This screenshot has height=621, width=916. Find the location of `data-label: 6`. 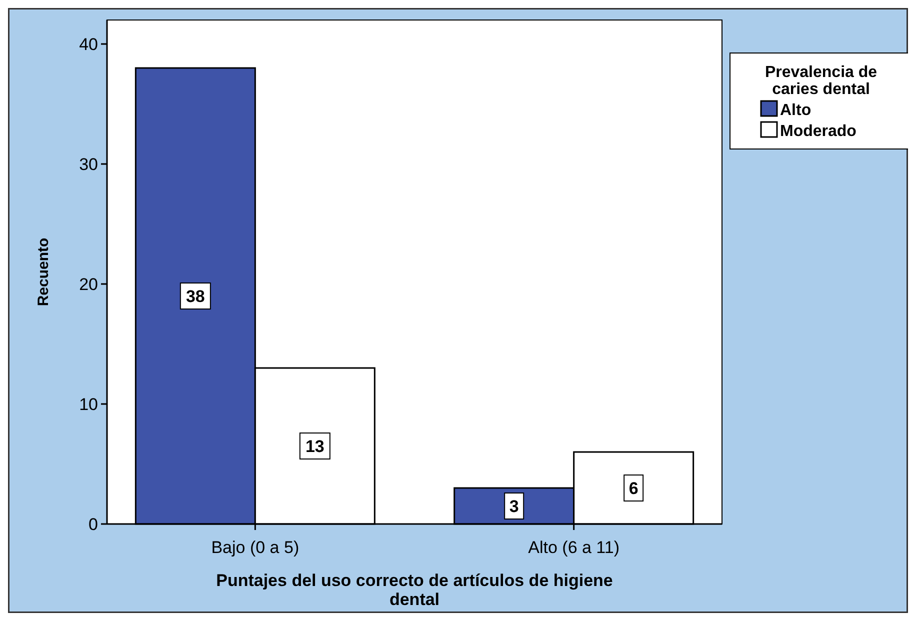

data-label: 6 is located at coordinates (633, 488).